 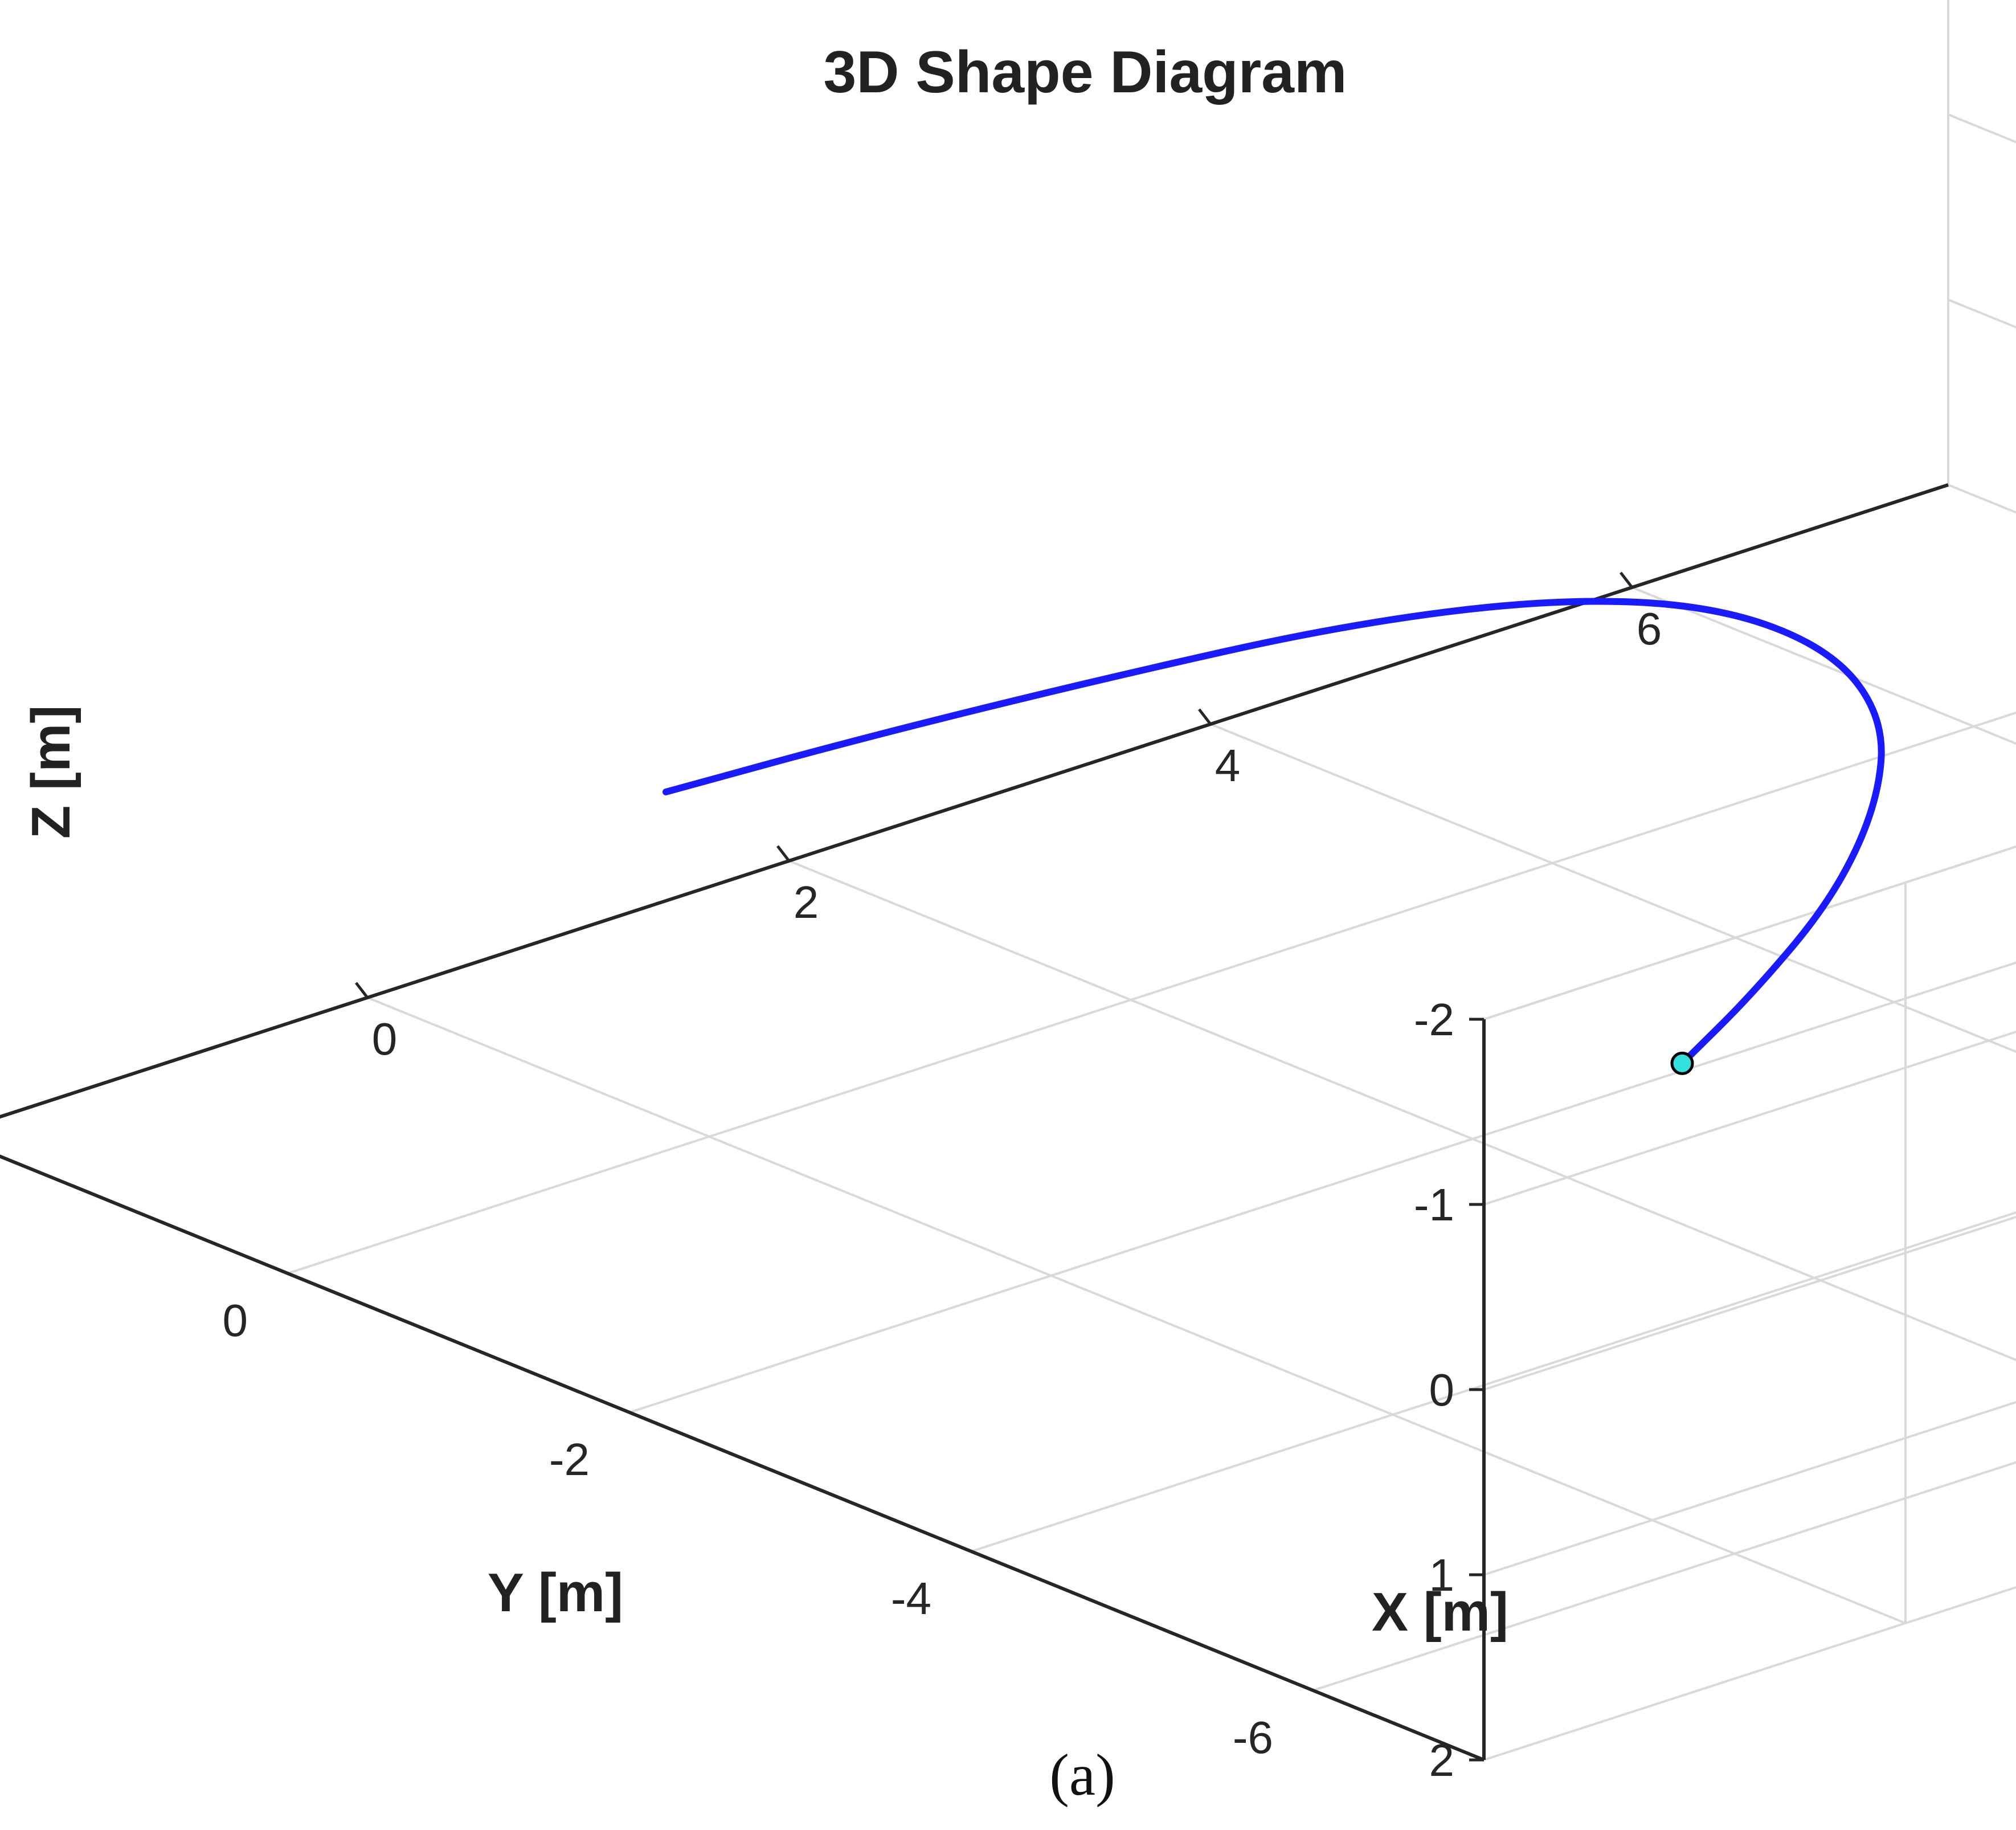 What do you see at coordinates (1082, 1775) in the screenshot?
I see `figure-caption: (a)` at bounding box center [1082, 1775].